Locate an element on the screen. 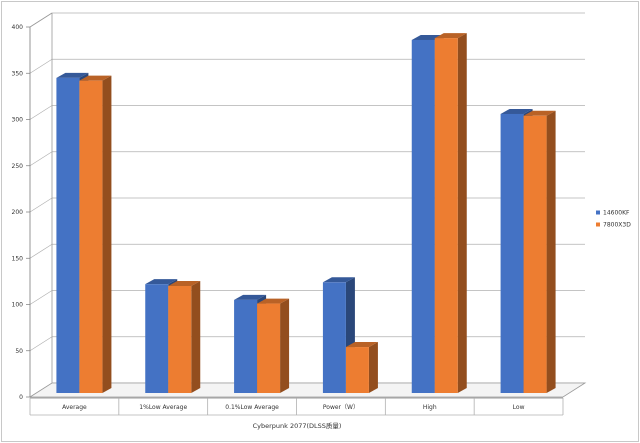  y-tick-label: 400 is located at coordinates (18, 27).